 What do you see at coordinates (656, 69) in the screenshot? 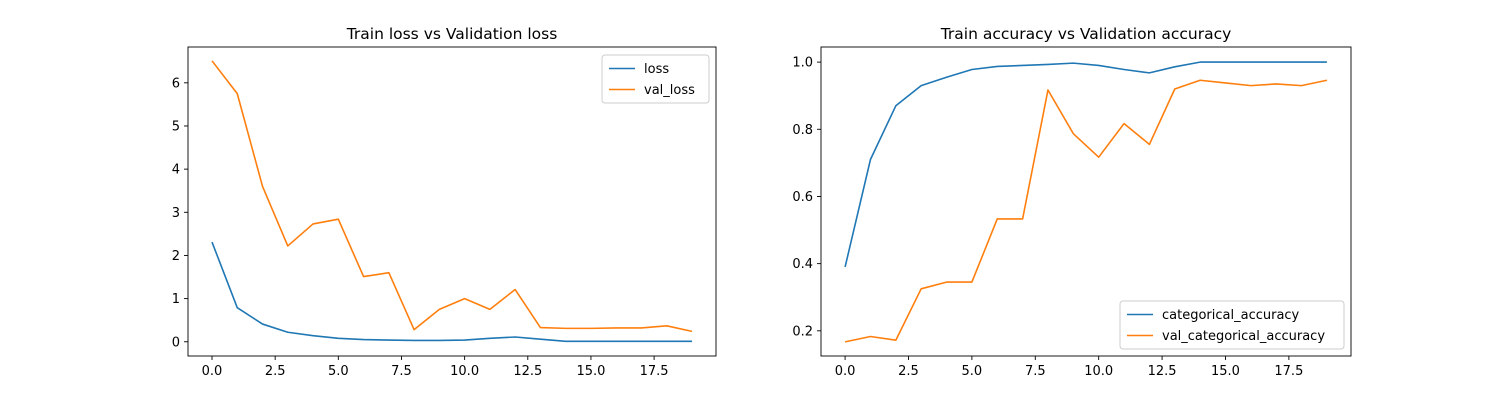
I see `legend-label: loss` at bounding box center [656, 69].